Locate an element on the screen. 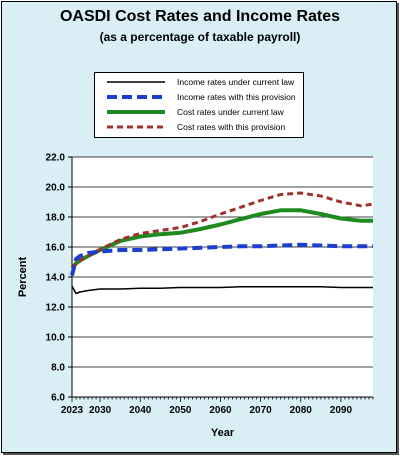  series-line-income-current is located at coordinates (222, 290).